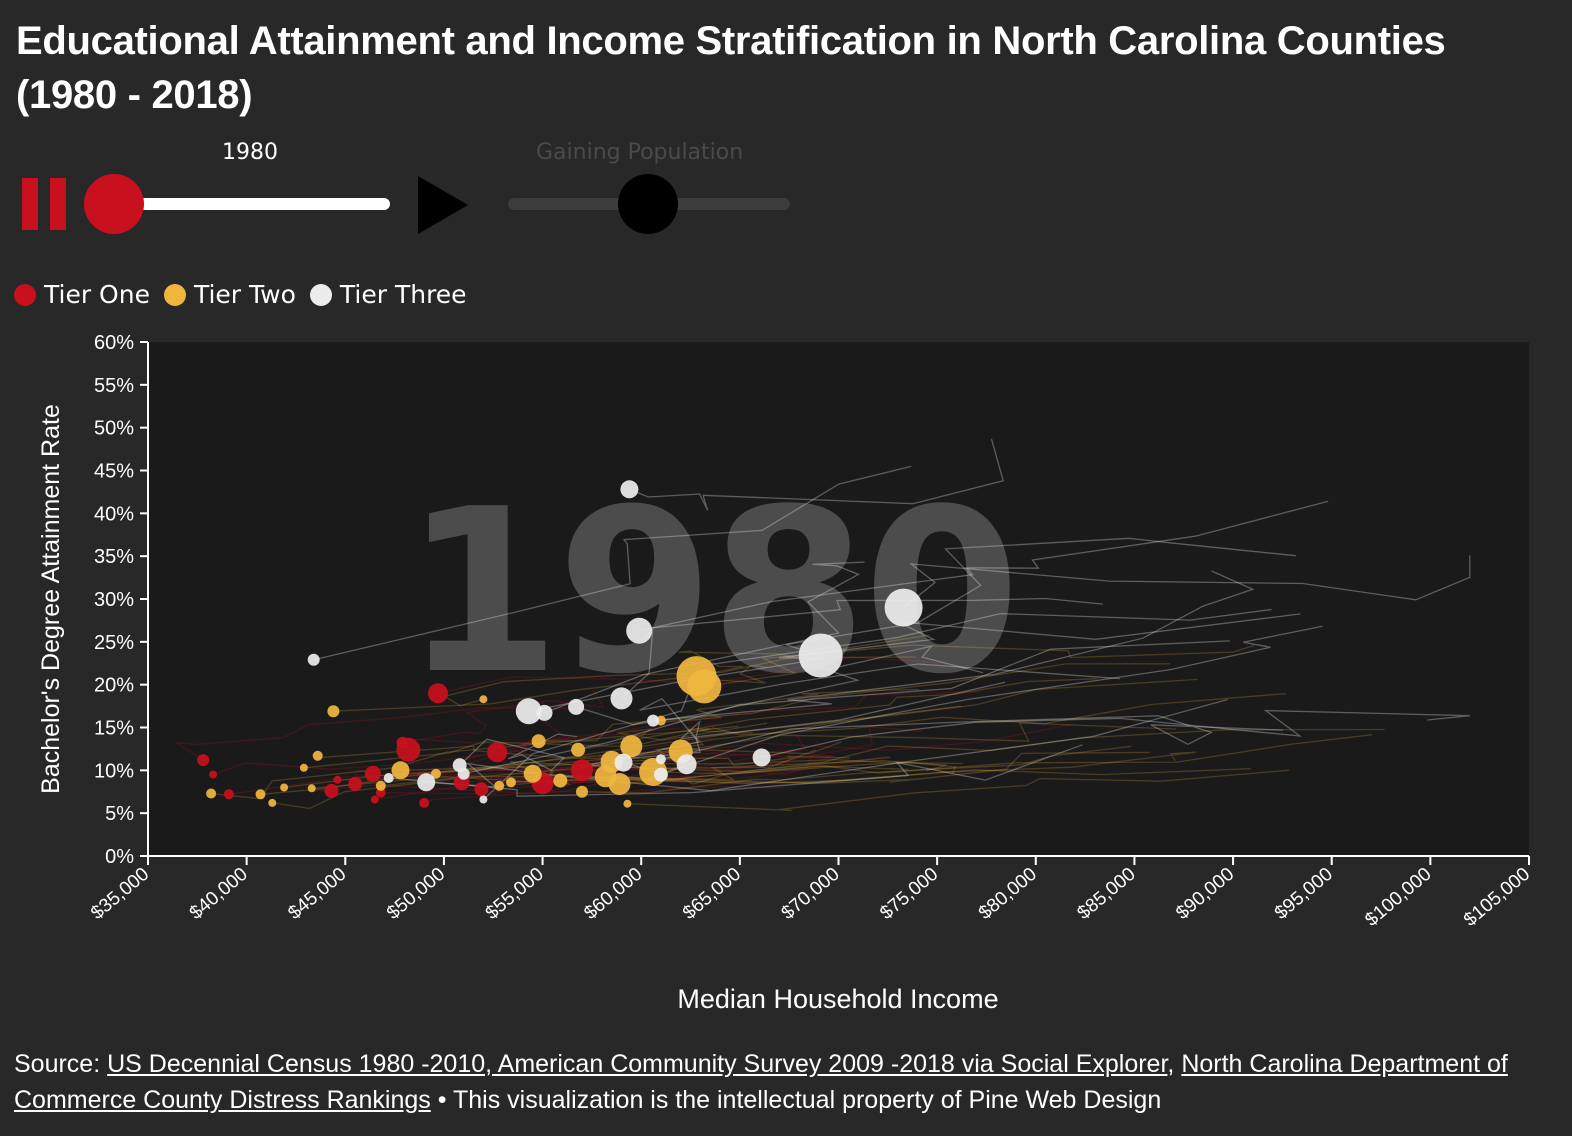  Describe the element at coordinates (114, 343) in the screenshot. I see `y-tick-label: 60%` at that location.